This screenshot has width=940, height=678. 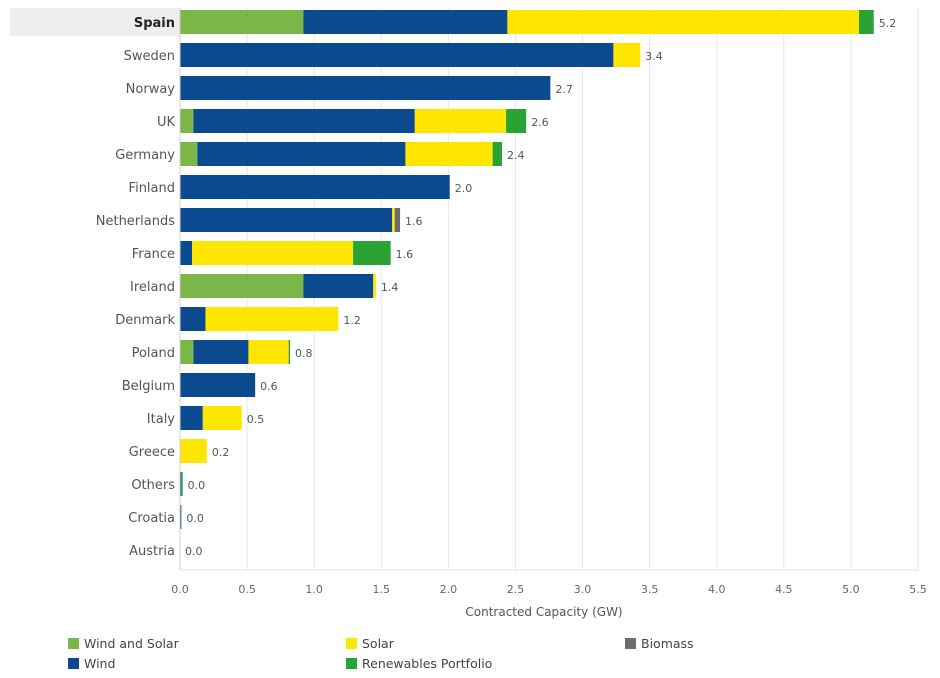 What do you see at coordinates (583, 589) in the screenshot?
I see `x-tick-label: 3.0` at bounding box center [583, 589].